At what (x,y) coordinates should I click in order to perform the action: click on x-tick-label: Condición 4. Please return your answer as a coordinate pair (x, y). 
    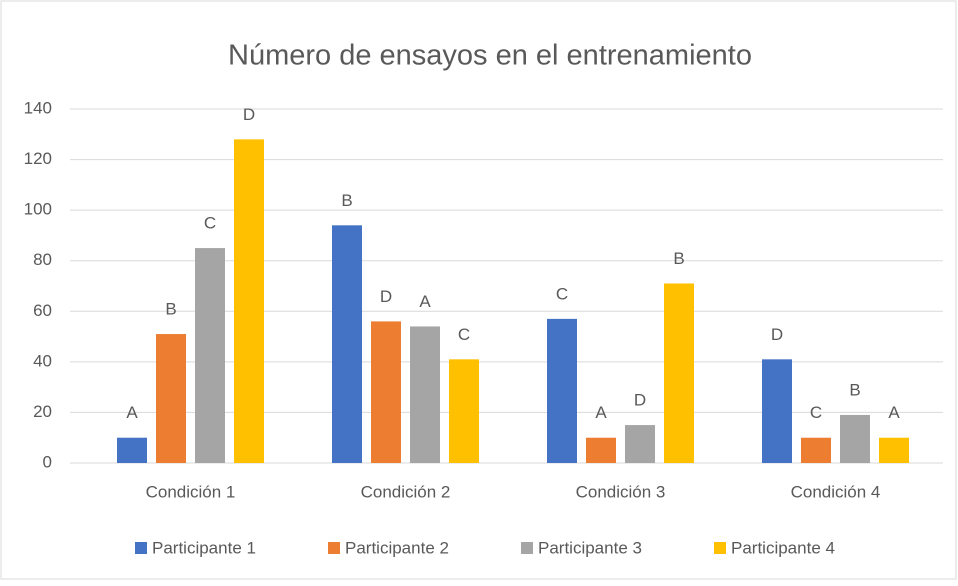
    Looking at the image, I should click on (836, 491).